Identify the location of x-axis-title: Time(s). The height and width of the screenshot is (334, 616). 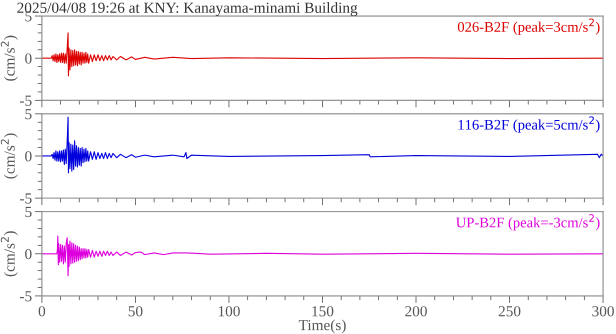
(322, 327).